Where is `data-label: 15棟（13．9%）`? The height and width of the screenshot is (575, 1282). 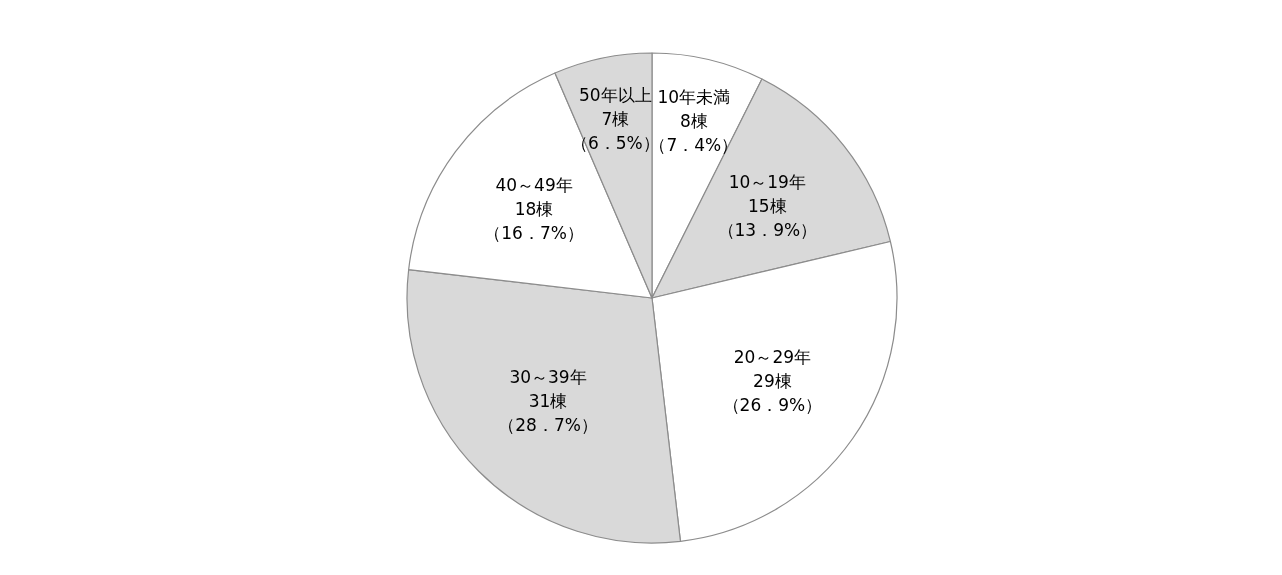 data-label: 15棟（13．9%） is located at coordinates (767, 217).